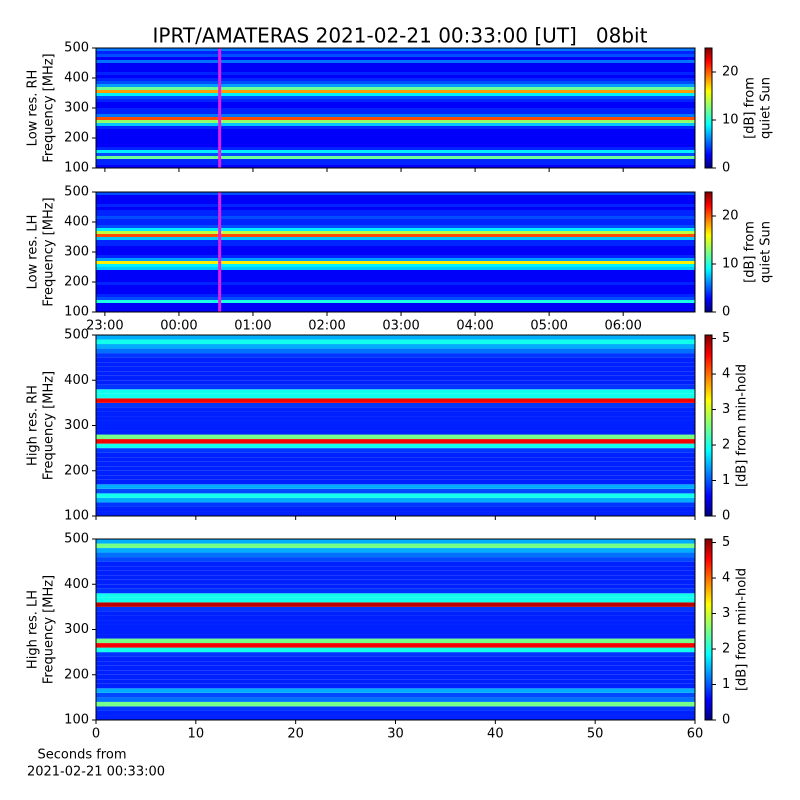 The width and height of the screenshot is (800, 800). Describe the element at coordinates (76, 48) in the screenshot. I see `y-tick-label: 500` at that location.